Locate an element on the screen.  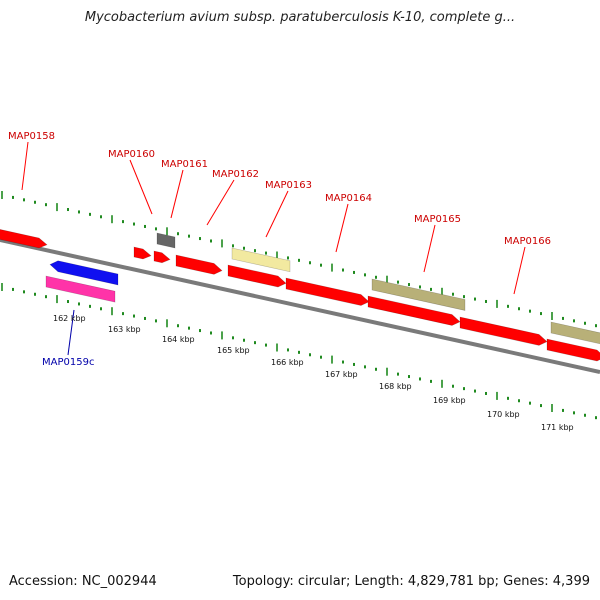
leader-map0165 is located at coordinates (429, 248).